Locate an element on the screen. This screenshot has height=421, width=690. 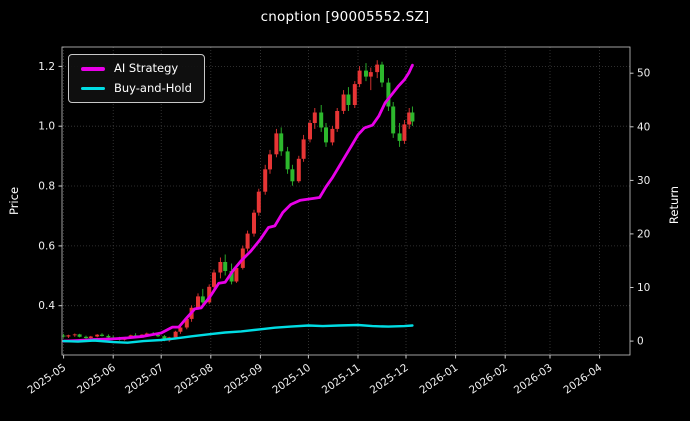
date-tick-label: 2025-05 is located at coordinates (46, 379).